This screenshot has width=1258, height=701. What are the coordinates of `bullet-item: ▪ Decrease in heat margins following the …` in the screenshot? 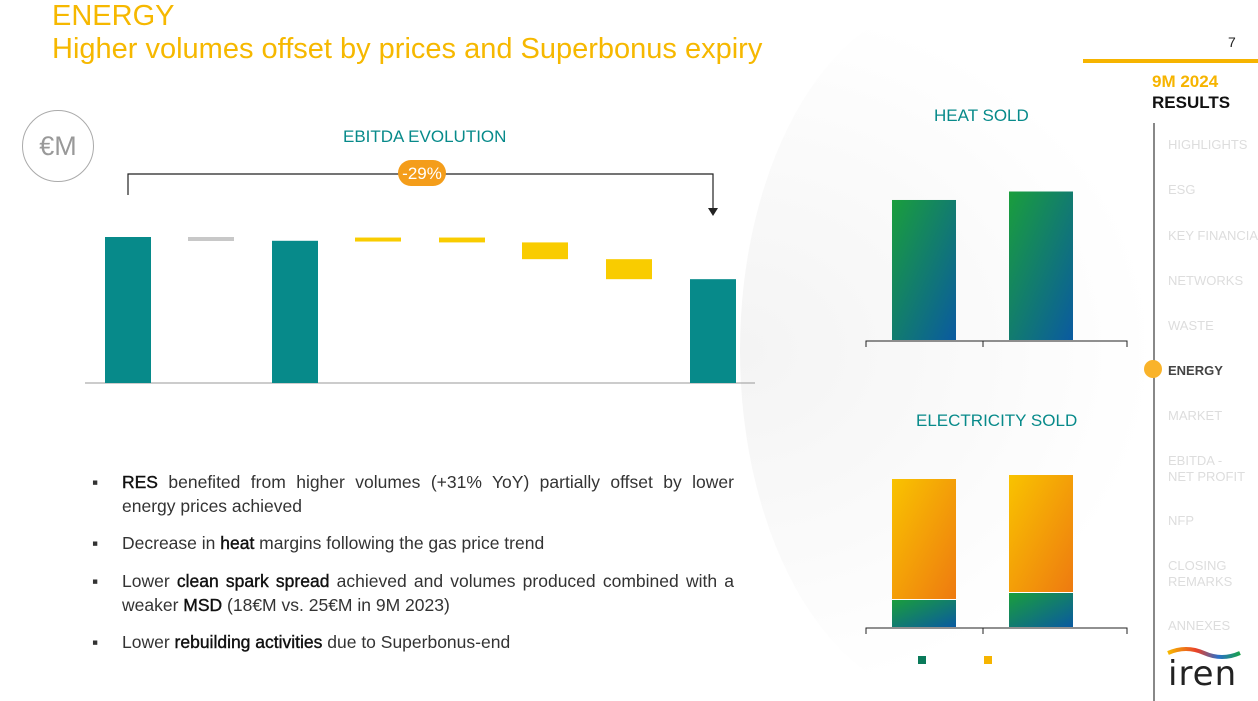 It's located at (413, 543).